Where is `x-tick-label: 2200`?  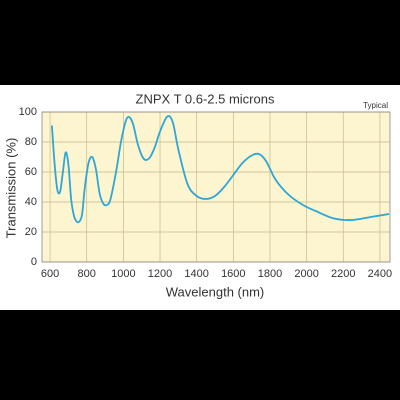 x-tick-label: 2200 is located at coordinates (343, 274).